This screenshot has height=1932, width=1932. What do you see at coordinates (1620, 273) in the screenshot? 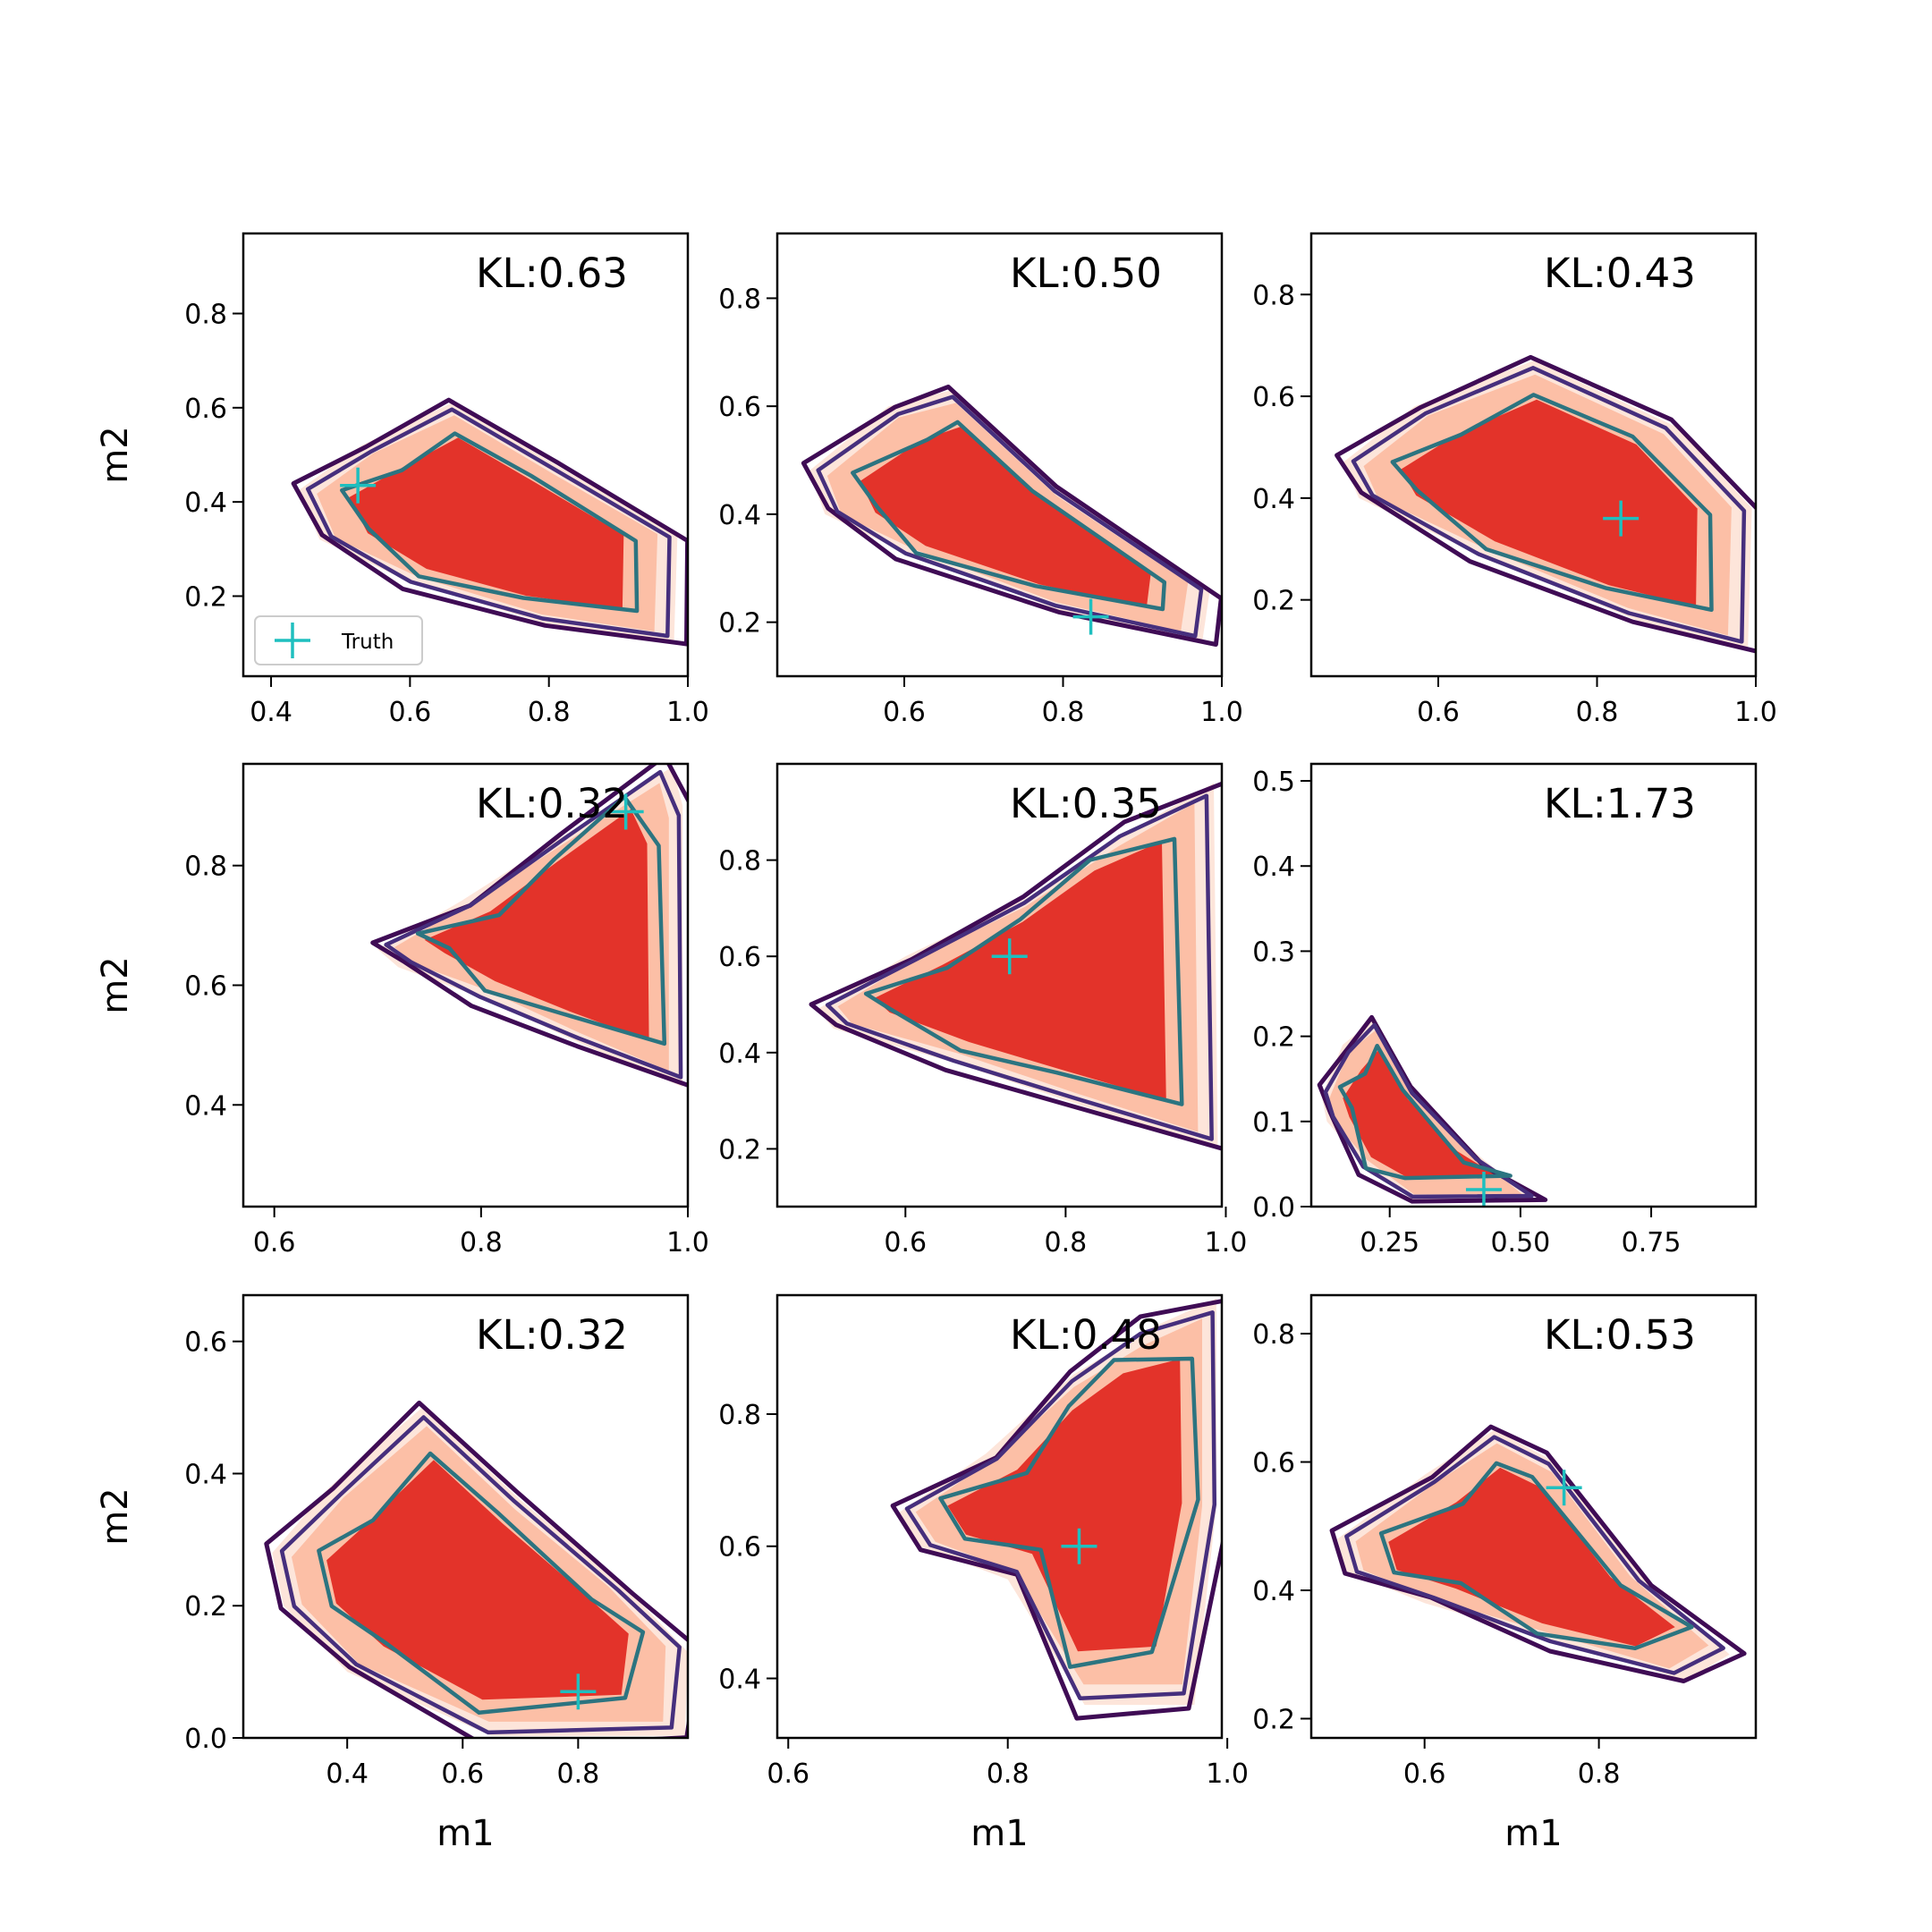
I see `kl-annotation: KL:0.43` at bounding box center [1620, 273].